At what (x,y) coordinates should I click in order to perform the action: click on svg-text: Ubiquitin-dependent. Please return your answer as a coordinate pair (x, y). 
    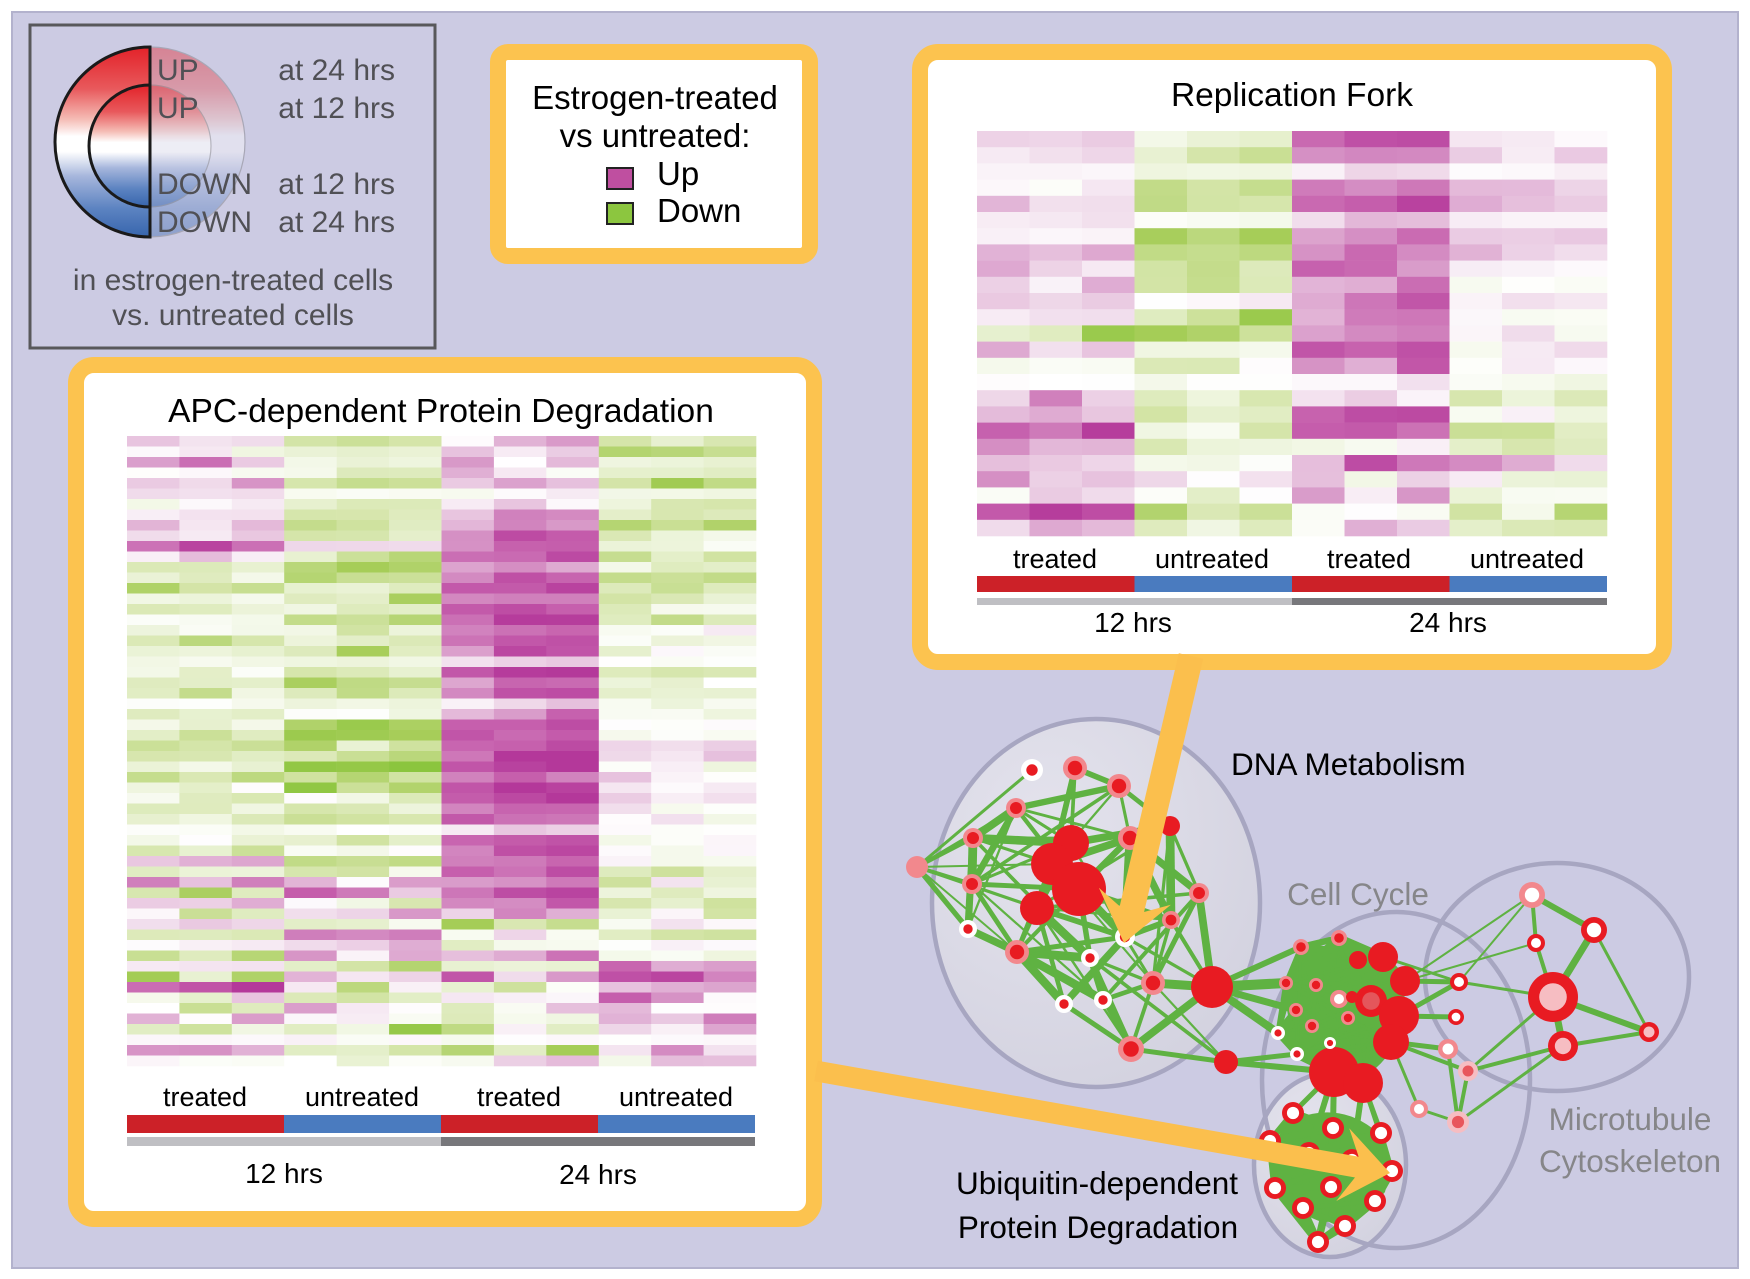
    Looking at the image, I should click on (1097, 1183).